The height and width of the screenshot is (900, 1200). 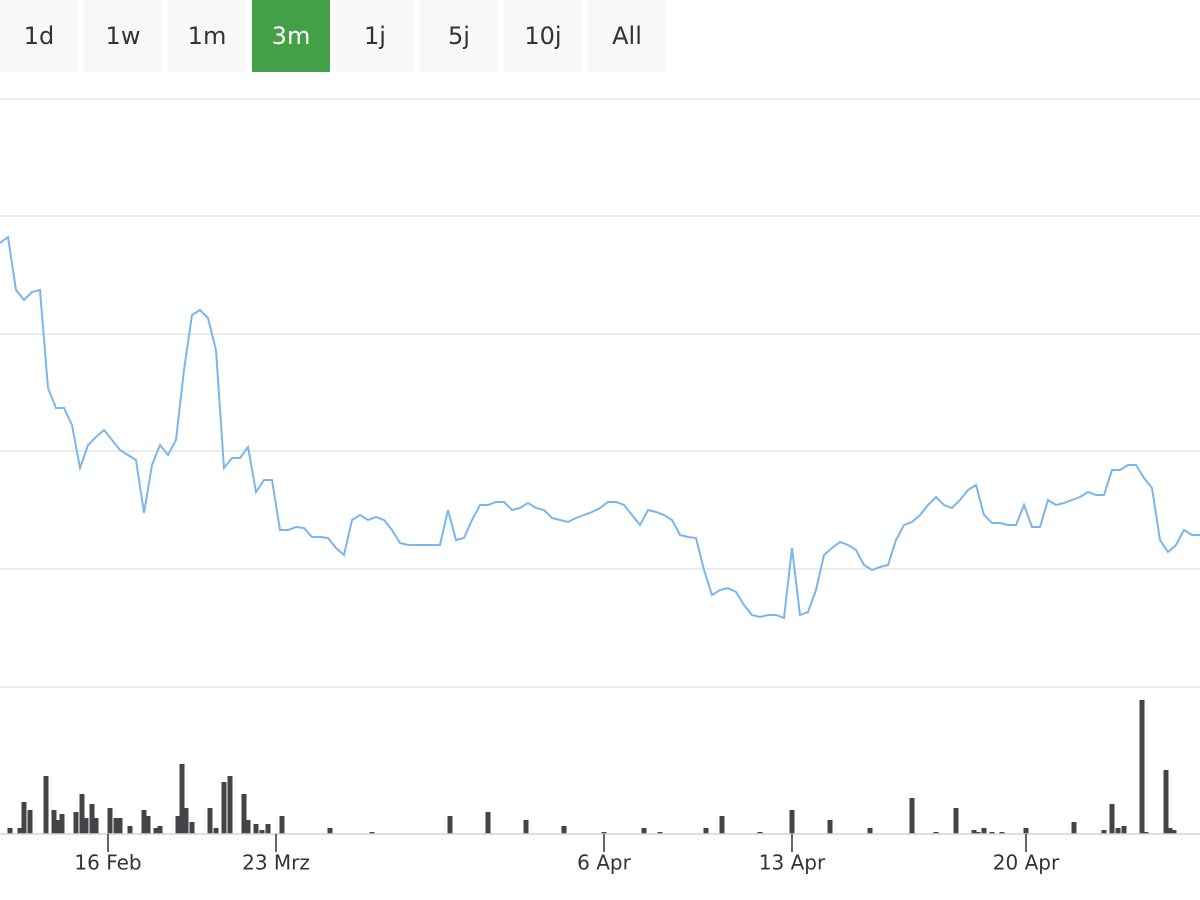 I want to click on range-button: All, so click(x=627, y=36).